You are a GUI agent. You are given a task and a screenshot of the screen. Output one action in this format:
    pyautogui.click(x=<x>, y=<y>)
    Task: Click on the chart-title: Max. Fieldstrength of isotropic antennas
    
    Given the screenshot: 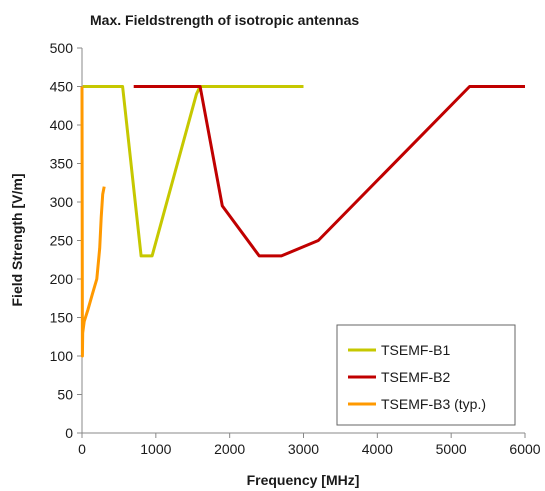 What is the action you would take?
    pyautogui.click(x=224, y=20)
    